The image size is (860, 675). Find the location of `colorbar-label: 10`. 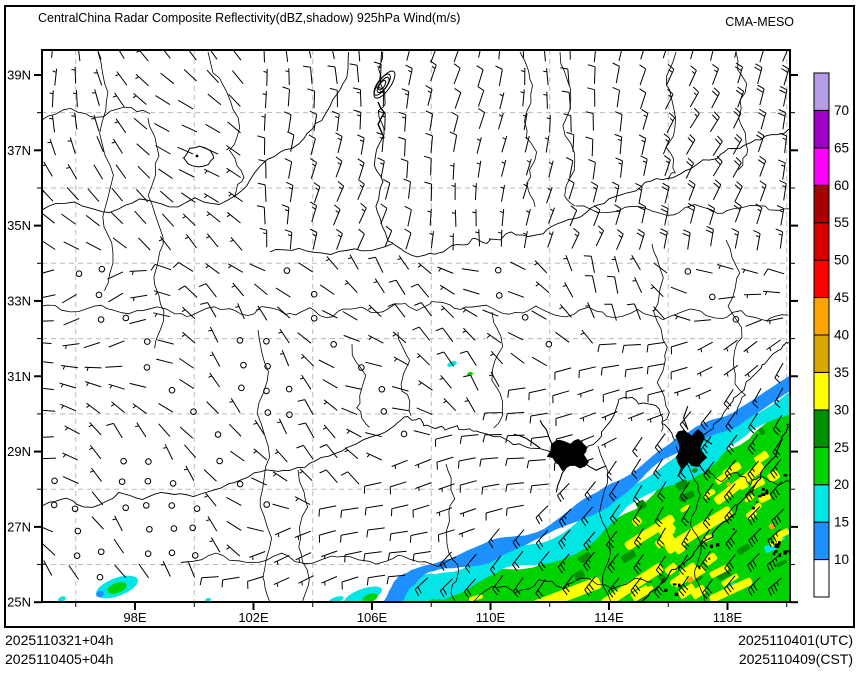

colorbar-label: 10 is located at coordinates (841, 559).